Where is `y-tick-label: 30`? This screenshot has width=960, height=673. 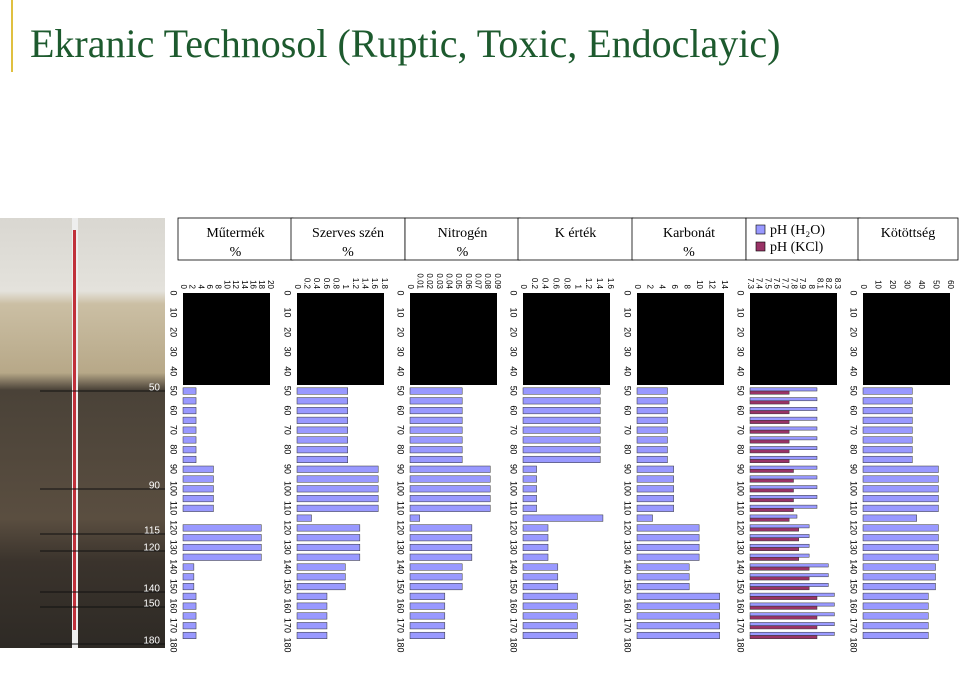 y-tick-label: 30 is located at coordinates (174, 352).